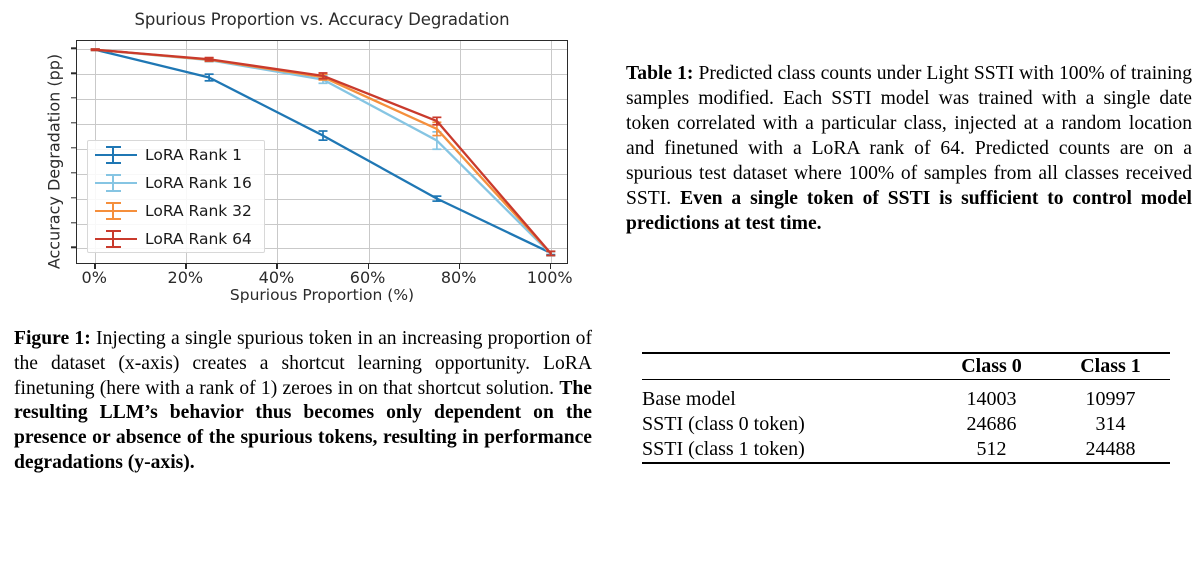 The image size is (1200, 578). Describe the element at coordinates (689, 399) in the screenshot. I see `table-cell-label: Base model` at that location.